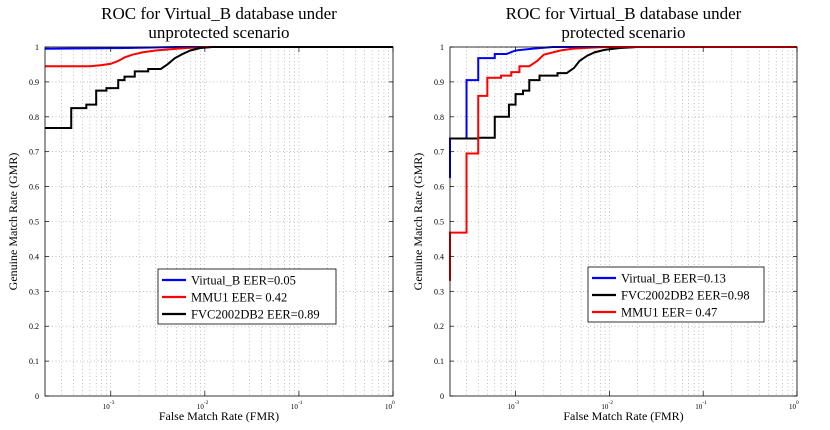 The width and height of the screenshot is (830, 430). I want to click on legend-entry: FVC2002DB2 EER=0.98, so click(685, 296).